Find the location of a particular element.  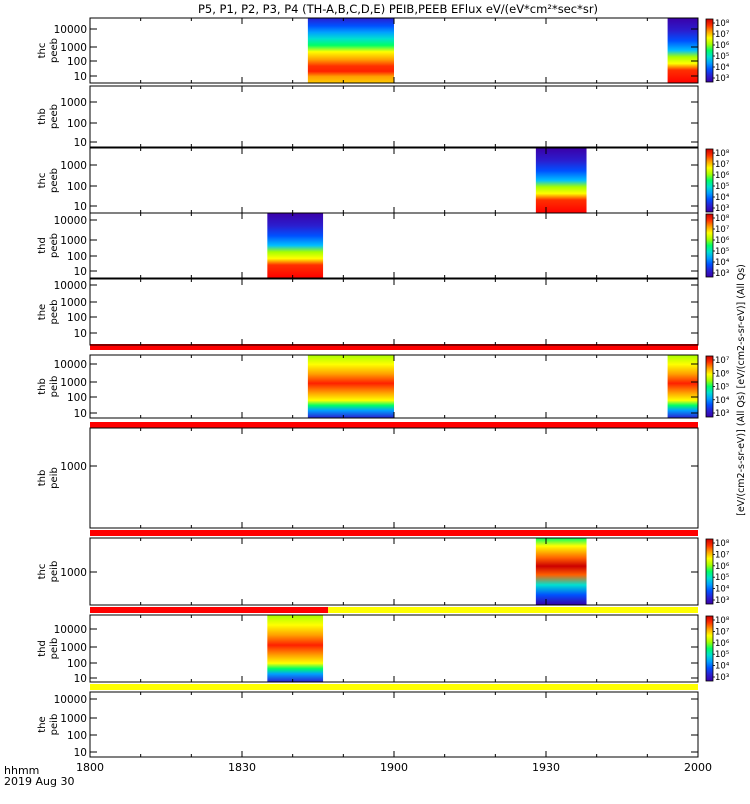

x-tick-label: 1930 is located at coordinates (546, 767).